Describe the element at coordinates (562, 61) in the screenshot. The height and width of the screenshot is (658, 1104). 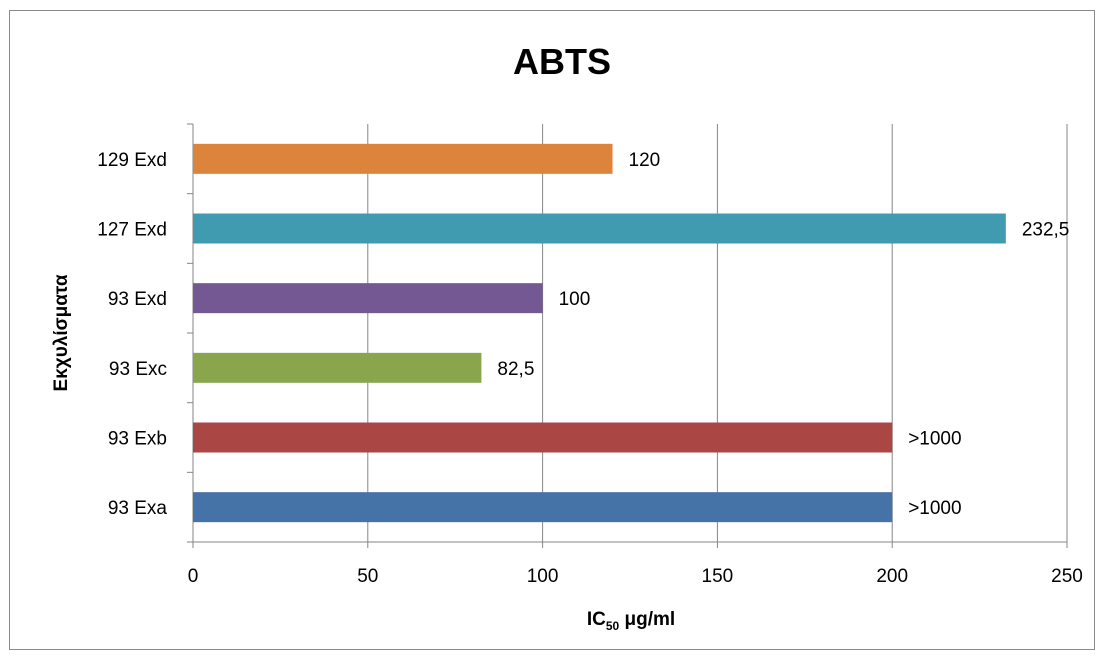
I see `chart-title: ABTS` at that location.